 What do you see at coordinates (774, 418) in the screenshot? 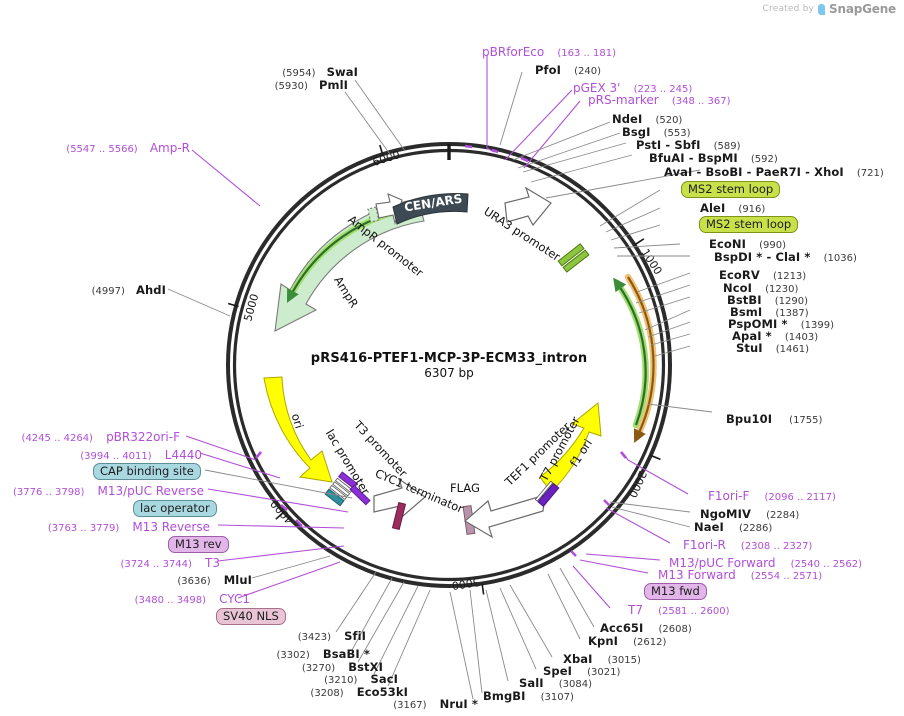
I see `label-bpu10I: Bpu10I (1755)` at bounding box center [774, 418].